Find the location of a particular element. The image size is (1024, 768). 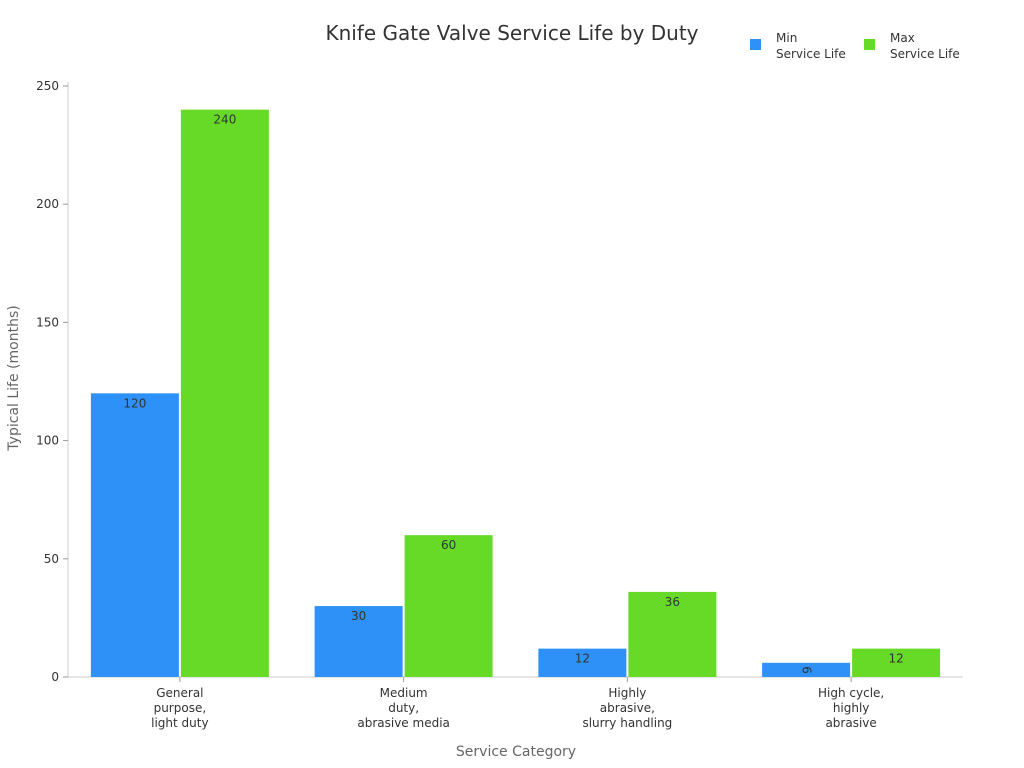

y-tick-label: 250 is located at coordinates (47, 86).